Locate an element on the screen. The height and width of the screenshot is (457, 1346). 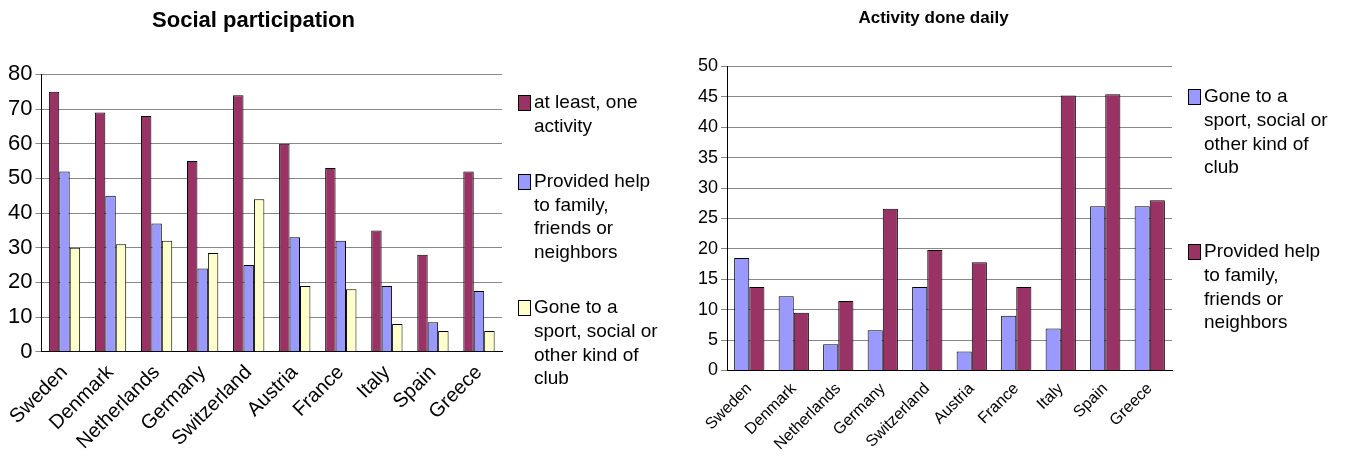
y-tick-label: 15 is located at coordinates (708, 278).